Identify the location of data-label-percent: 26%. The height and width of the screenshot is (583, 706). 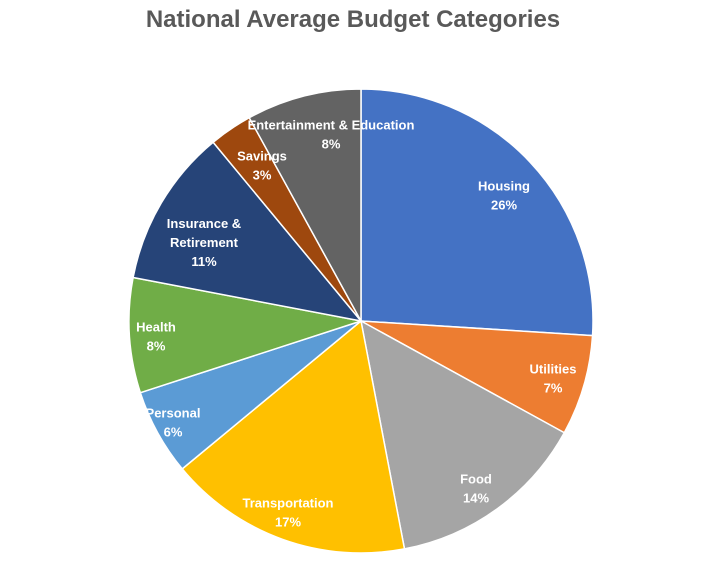
(504, 205).